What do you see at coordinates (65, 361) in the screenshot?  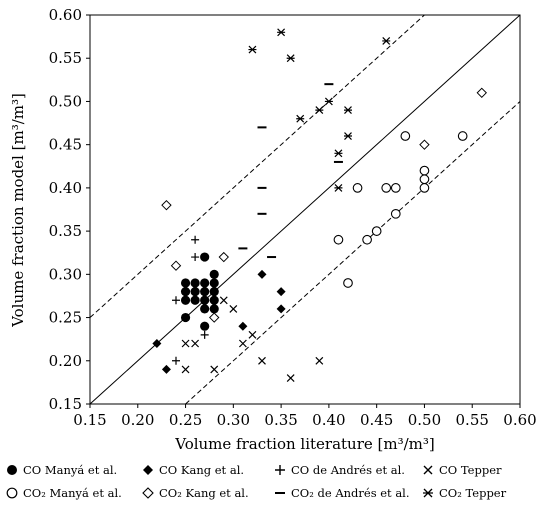 I see `y-tick-label: 0.20` at bounding box center [65, 361].